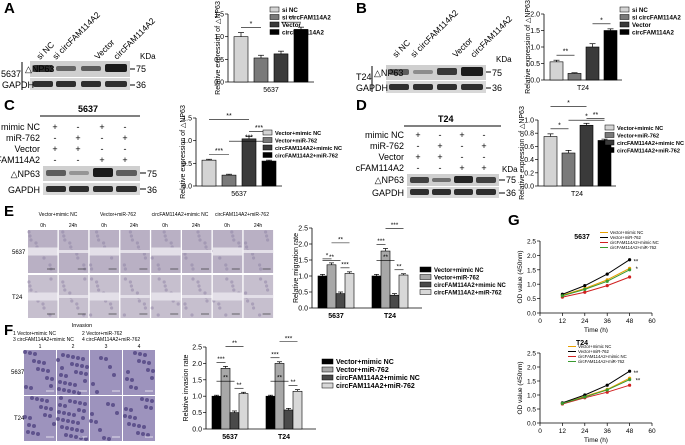  Describe the element at coordinates (563, 431) in the screenshot. I see `x-tick-label: 12` at that location.